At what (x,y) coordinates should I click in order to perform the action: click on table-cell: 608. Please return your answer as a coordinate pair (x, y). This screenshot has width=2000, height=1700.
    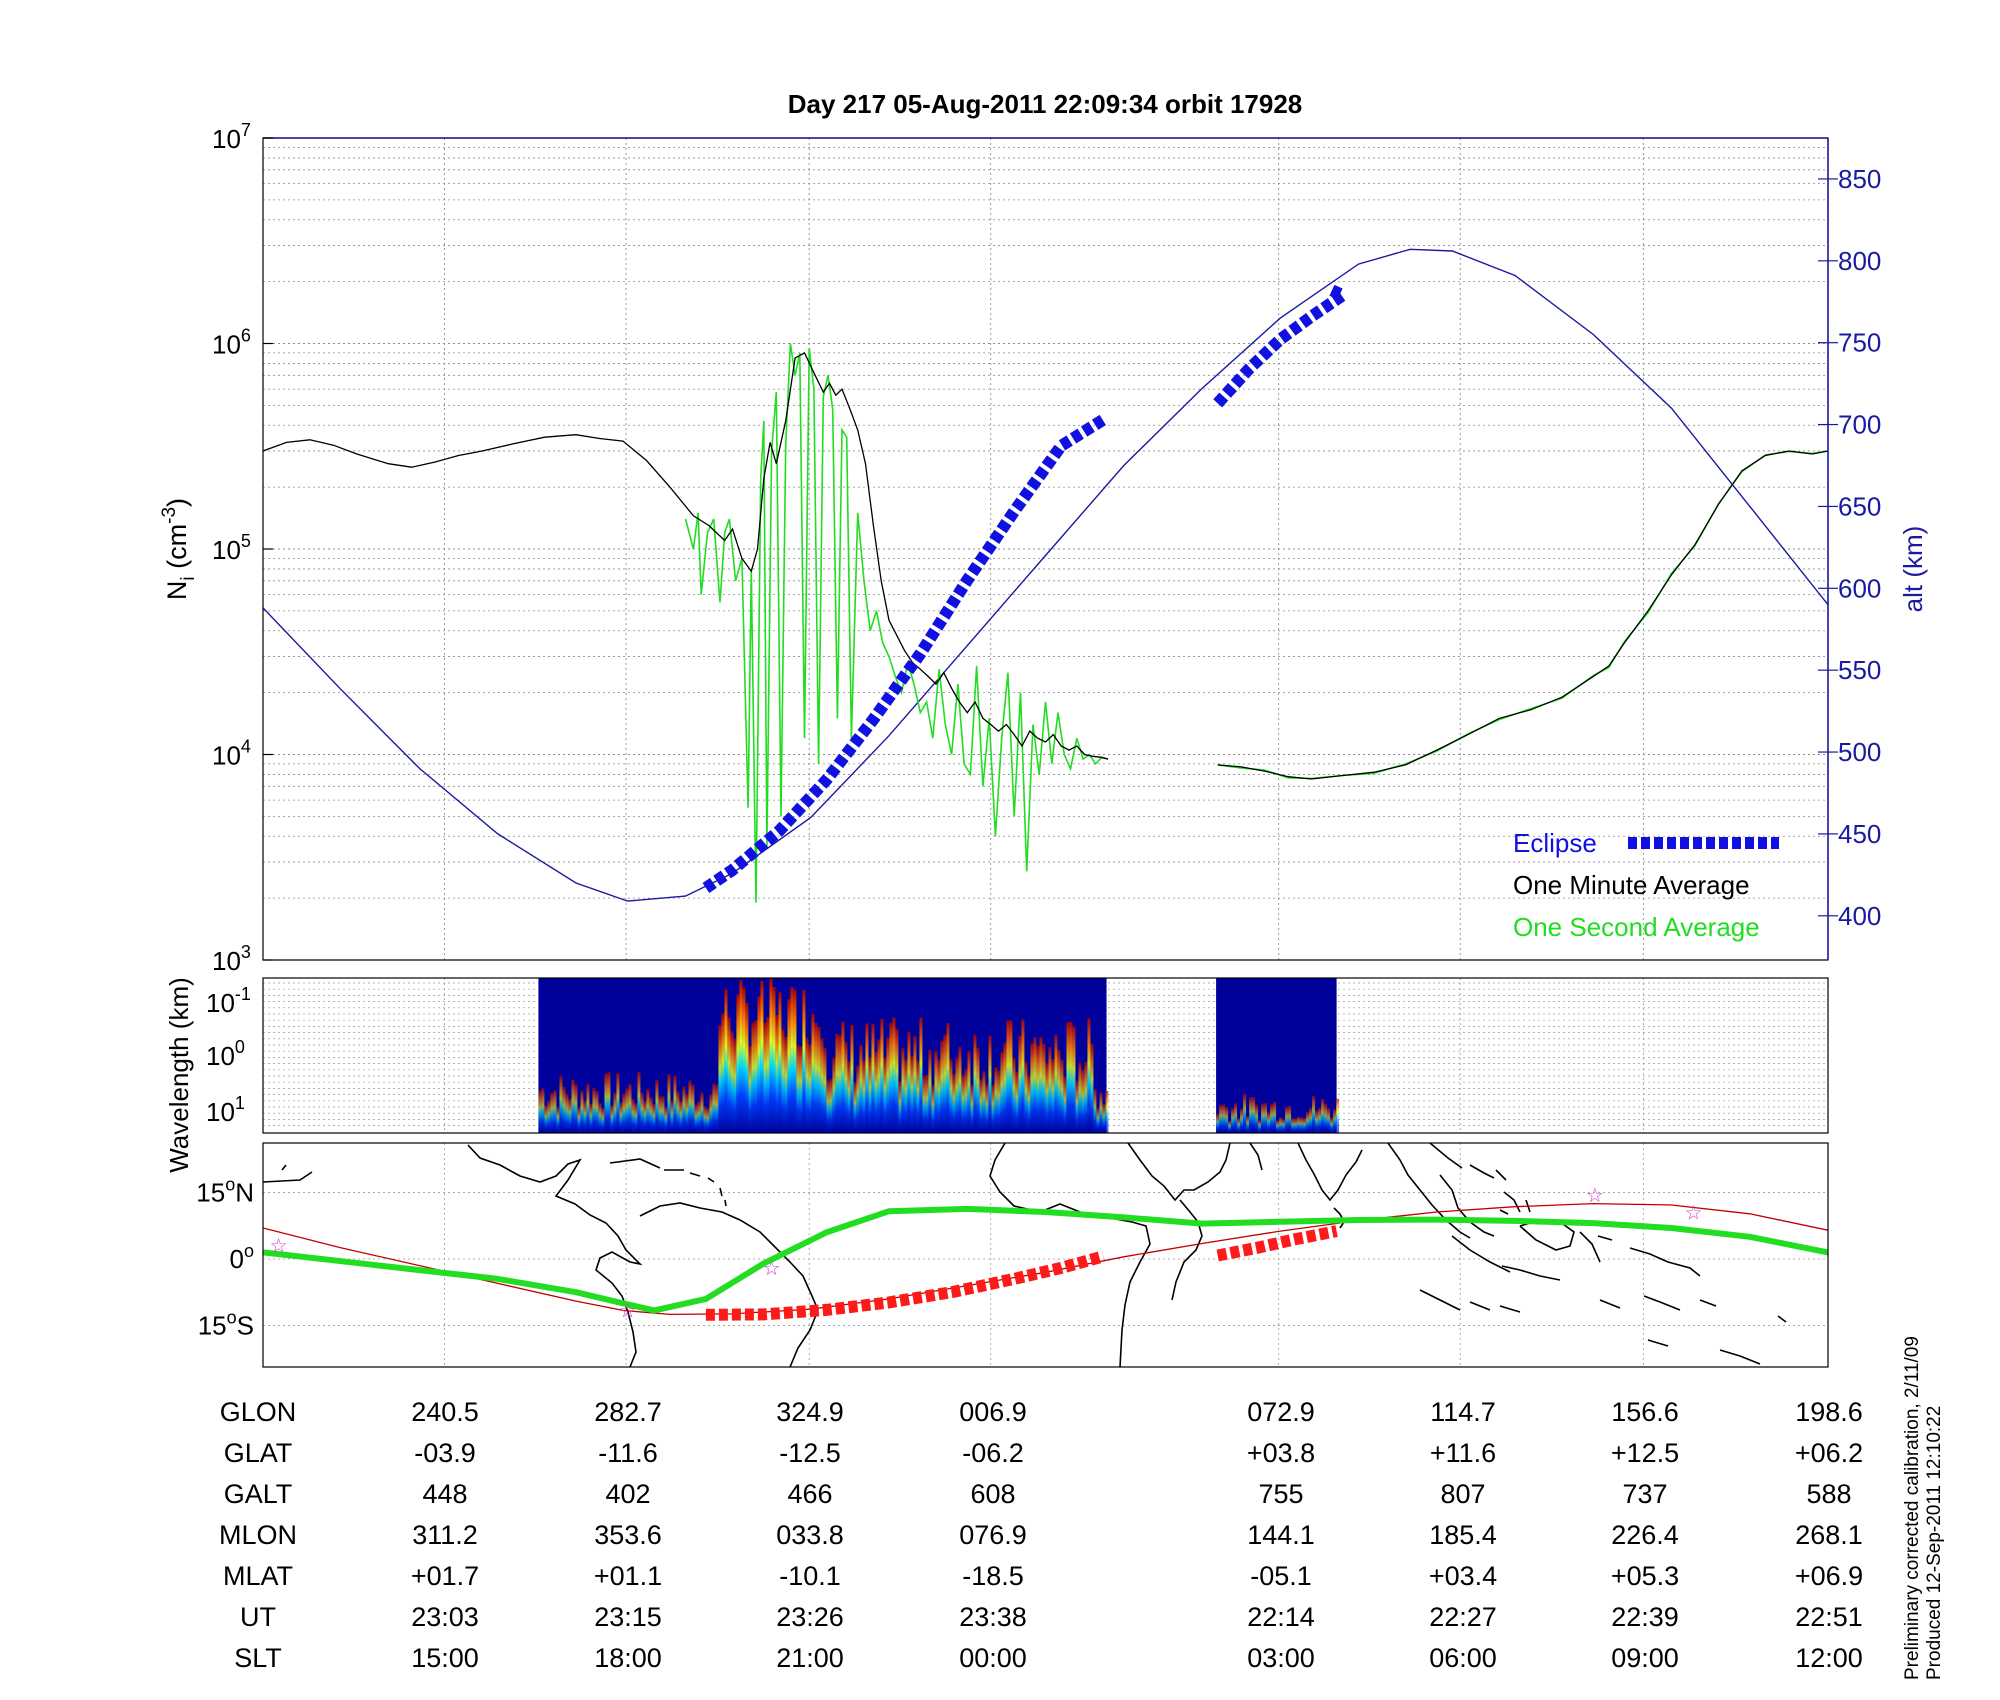
    Looking at the image, I should click on (992, 1494).